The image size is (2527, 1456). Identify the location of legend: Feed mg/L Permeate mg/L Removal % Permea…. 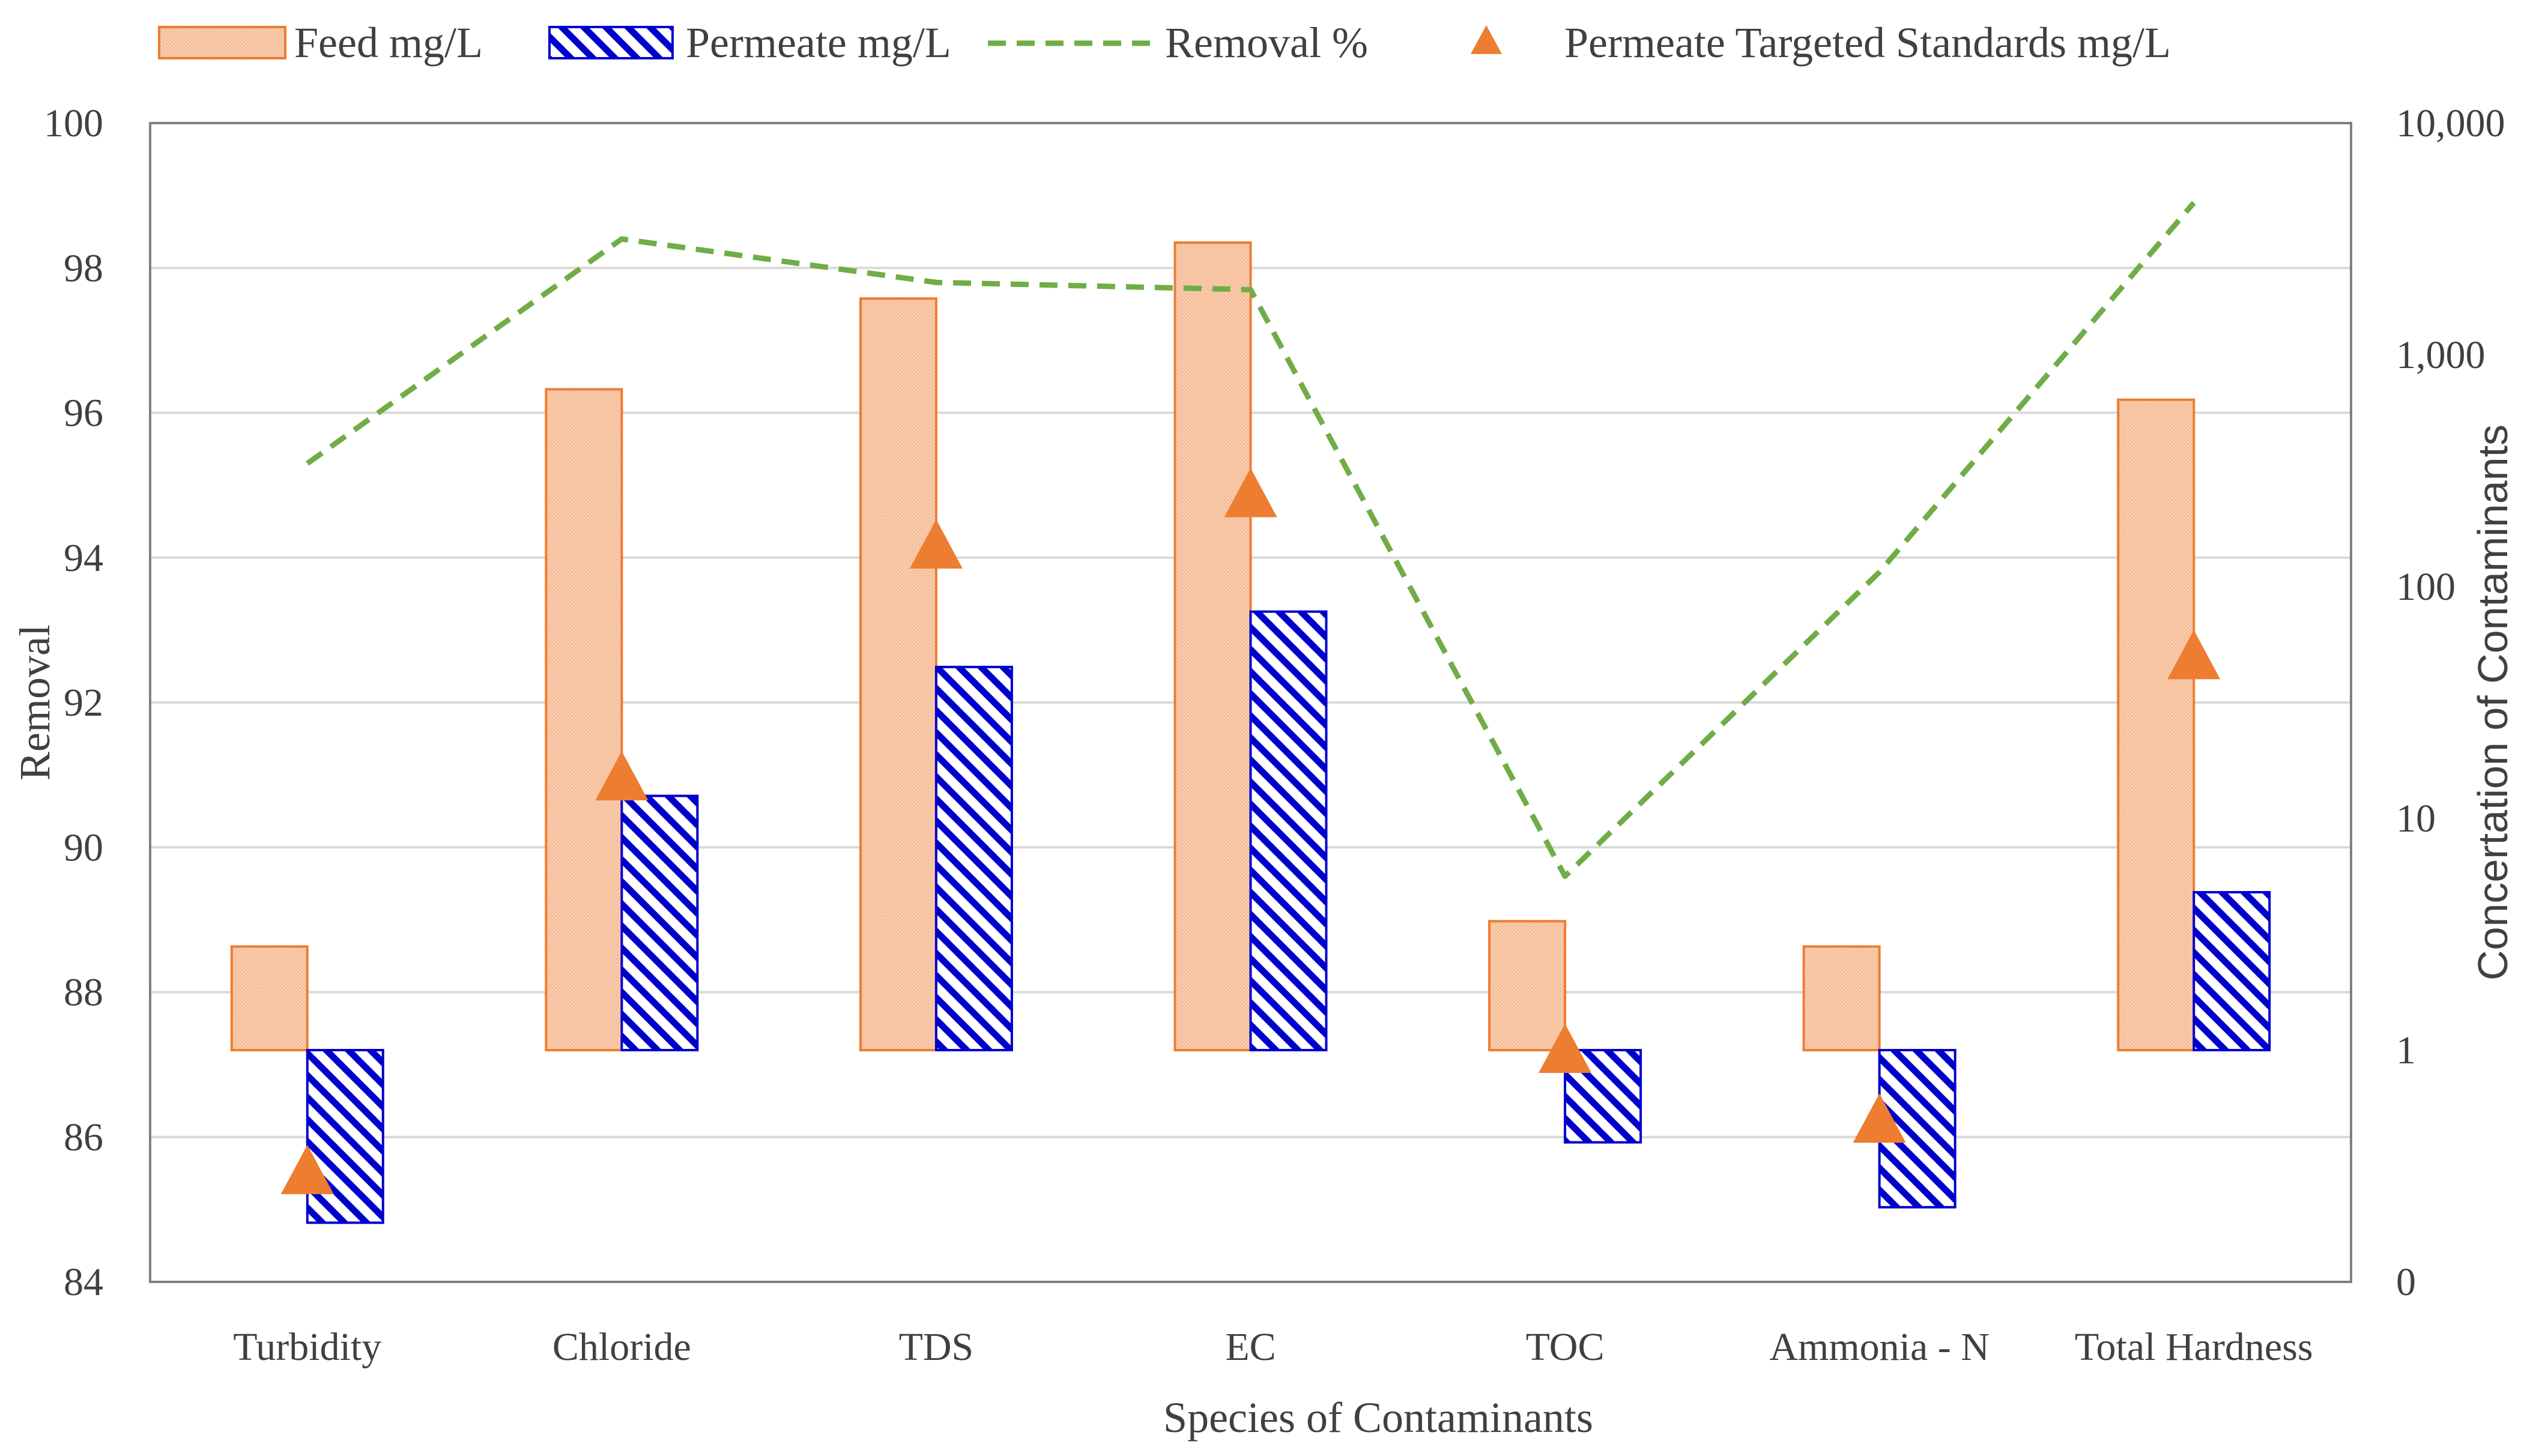
(1164, 43).